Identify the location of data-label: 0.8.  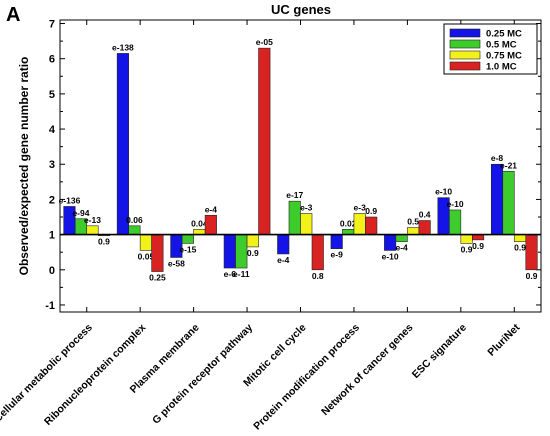
(318, 276).